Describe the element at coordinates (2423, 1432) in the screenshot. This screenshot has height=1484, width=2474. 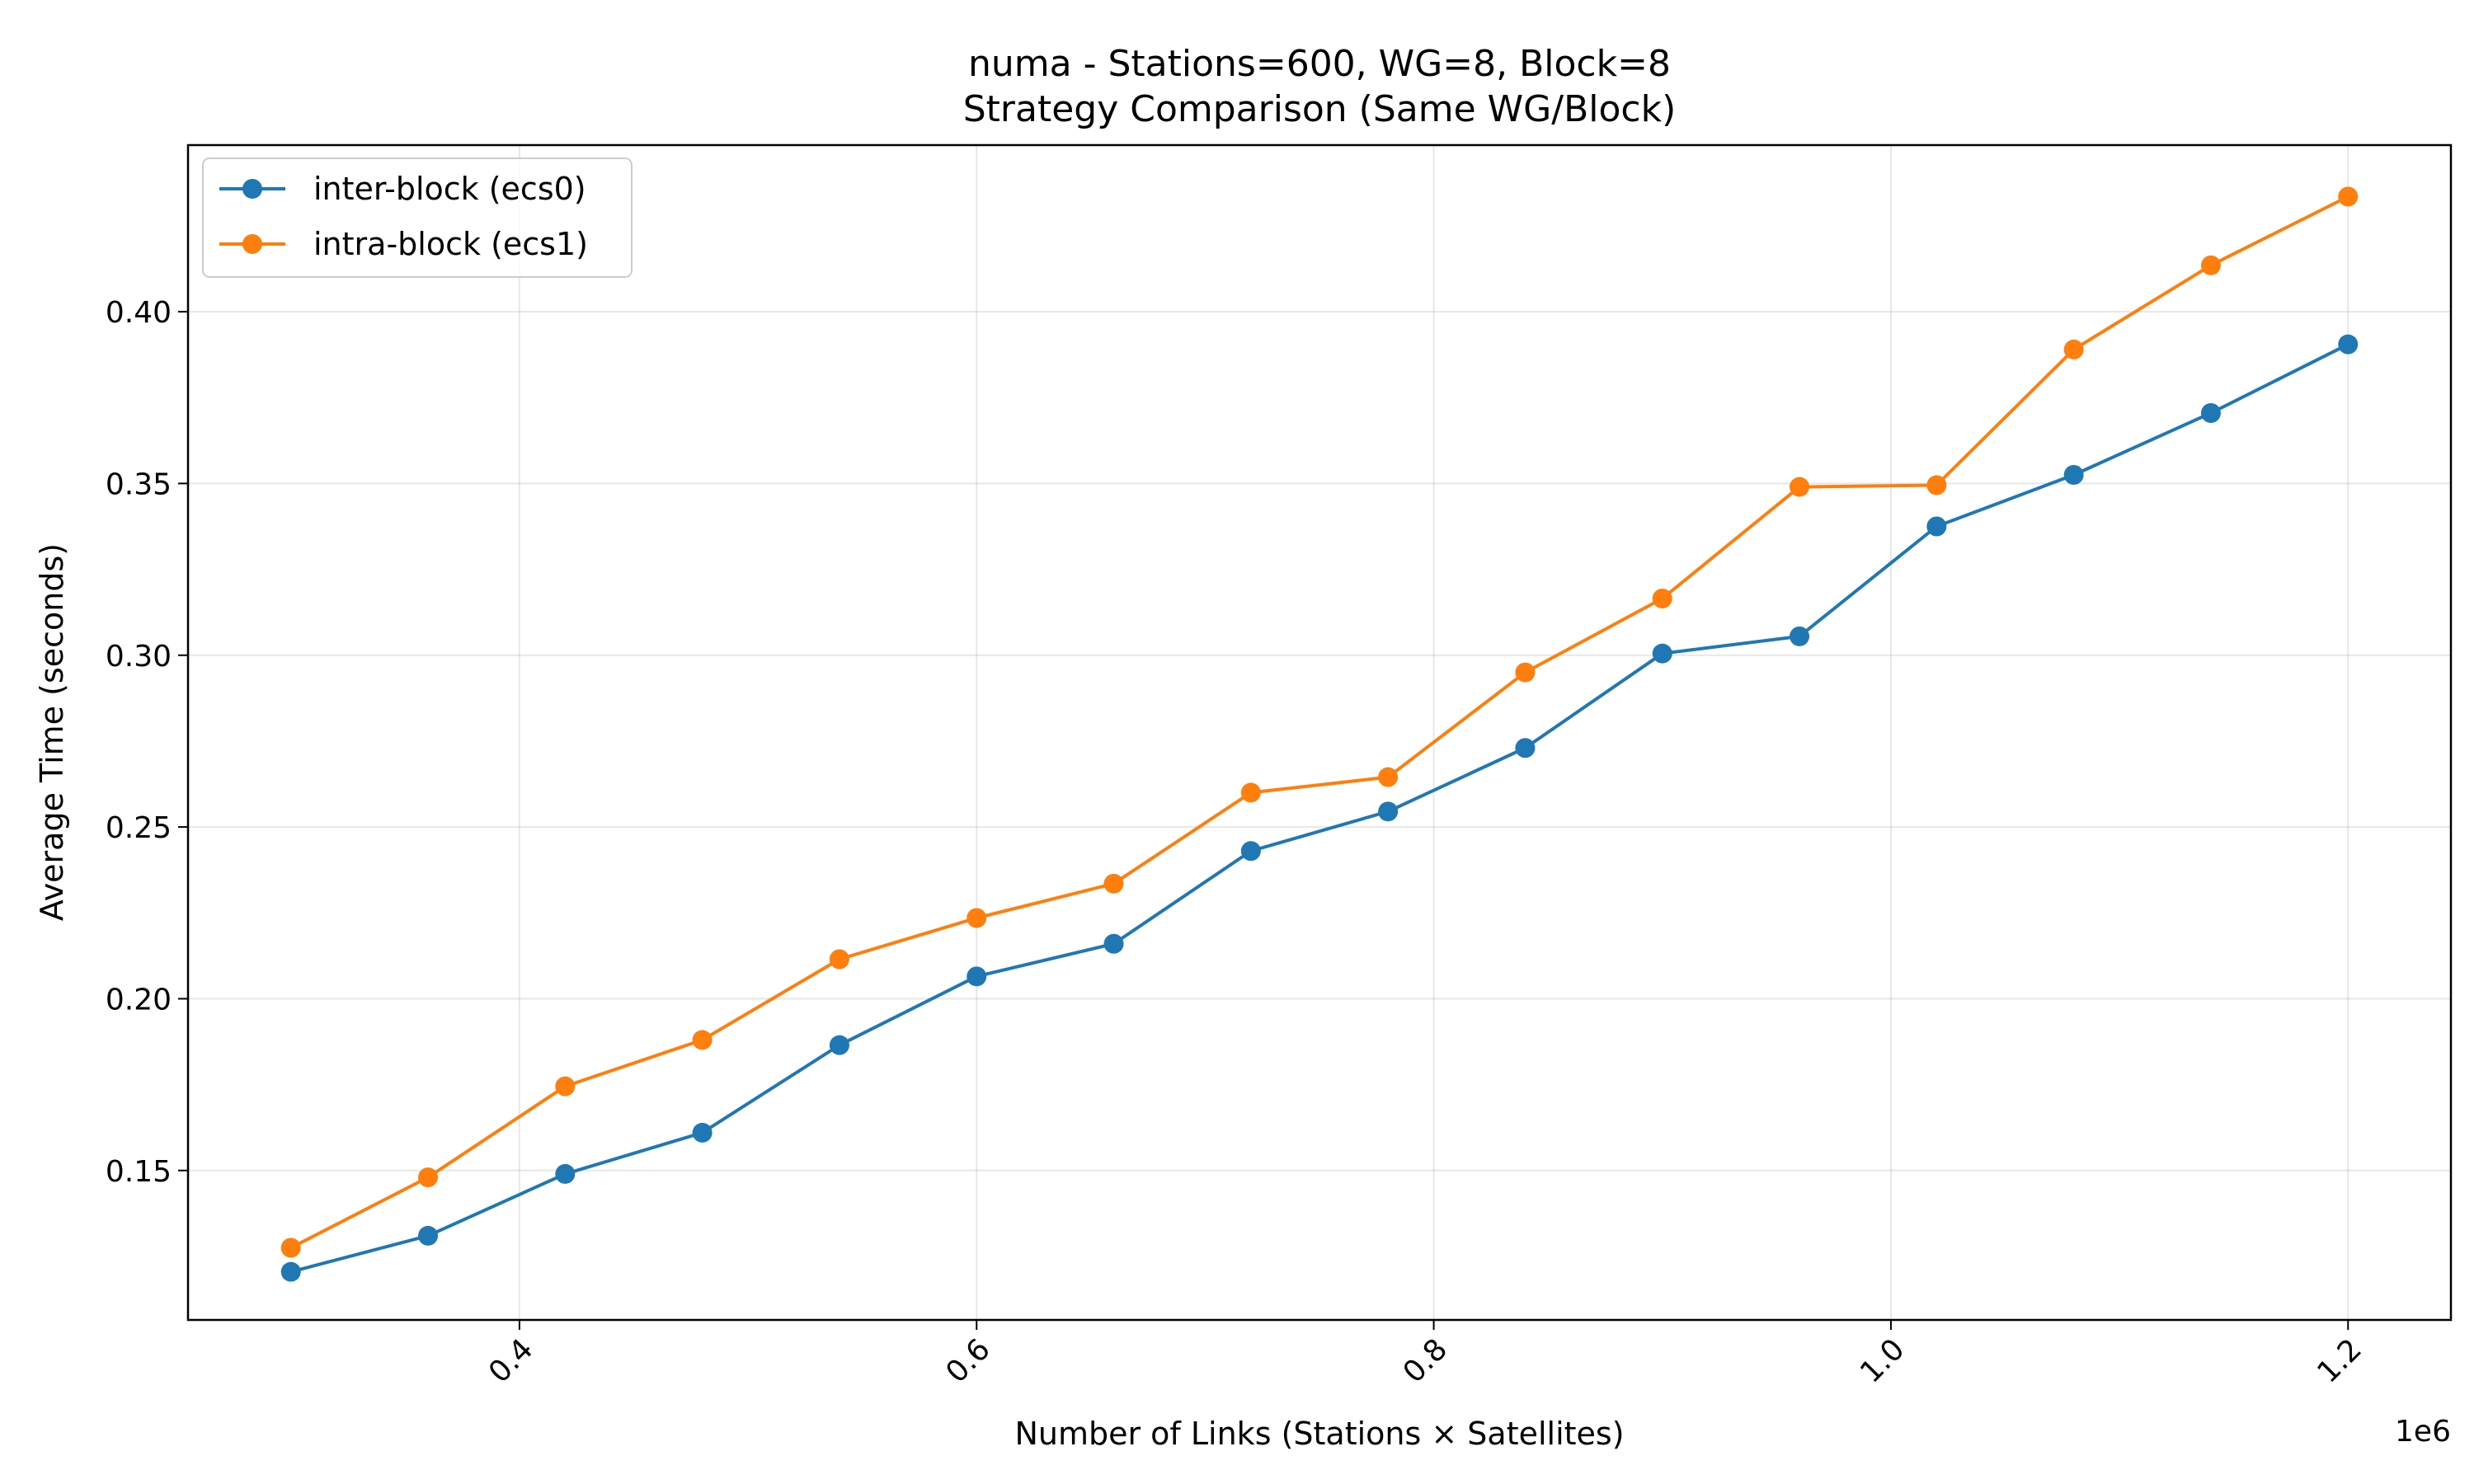
I see `x-axis-offset-label: 1e6` at that location.